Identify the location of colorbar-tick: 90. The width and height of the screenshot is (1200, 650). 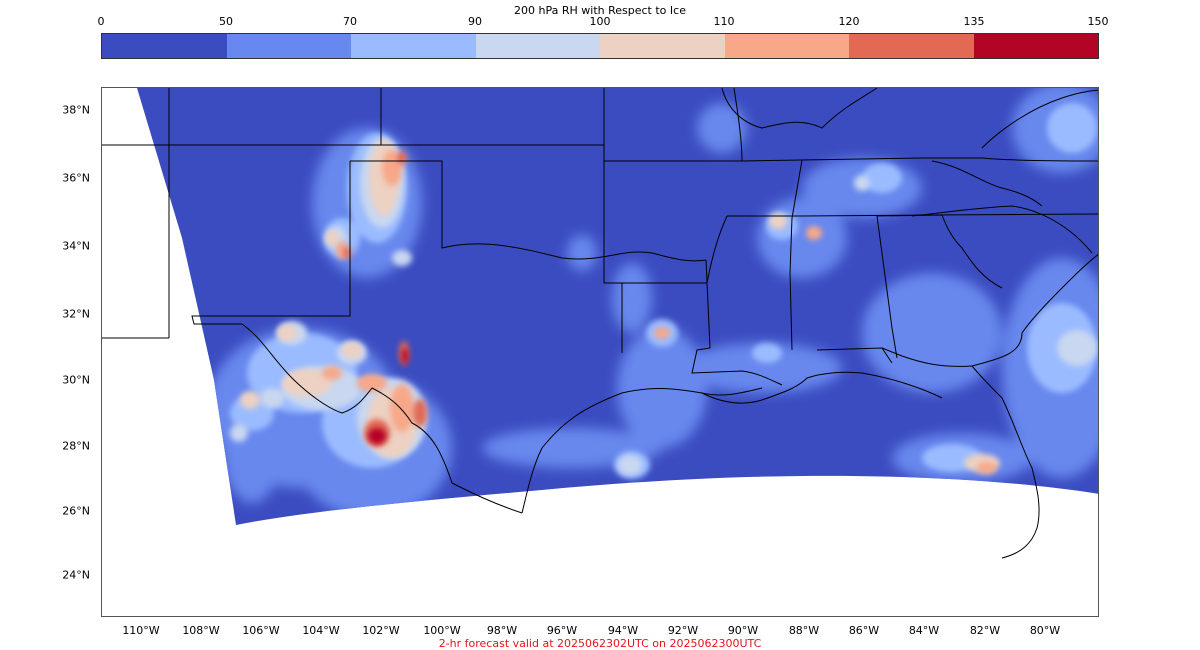
(475, 21).